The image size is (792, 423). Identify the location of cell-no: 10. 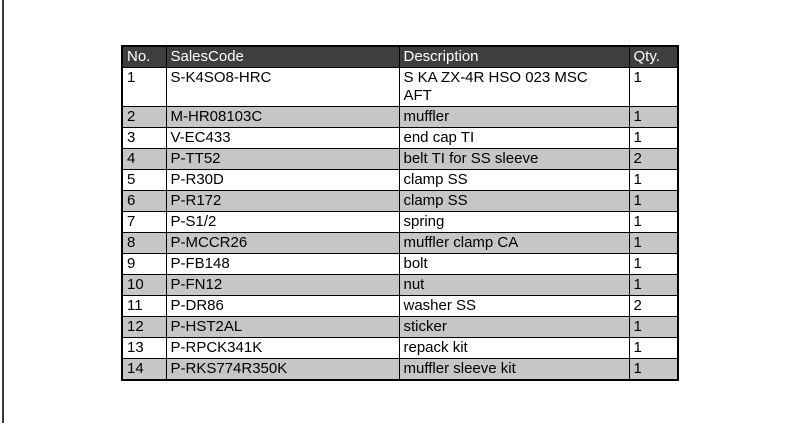
(144, 285).